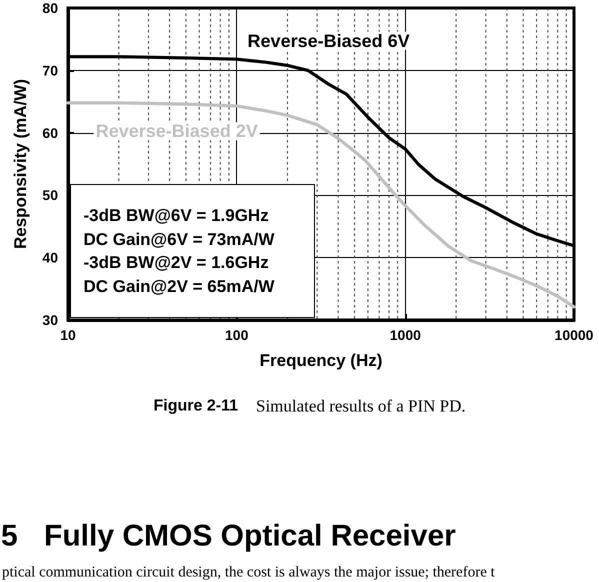 This screenshot has height=582, width=599. What do you see at coordinates (249, 572) in the screenshot?
I see `text: ptical communication circuit design, the cost is always the major issue; therefore t` at bounding box center [249, 572].